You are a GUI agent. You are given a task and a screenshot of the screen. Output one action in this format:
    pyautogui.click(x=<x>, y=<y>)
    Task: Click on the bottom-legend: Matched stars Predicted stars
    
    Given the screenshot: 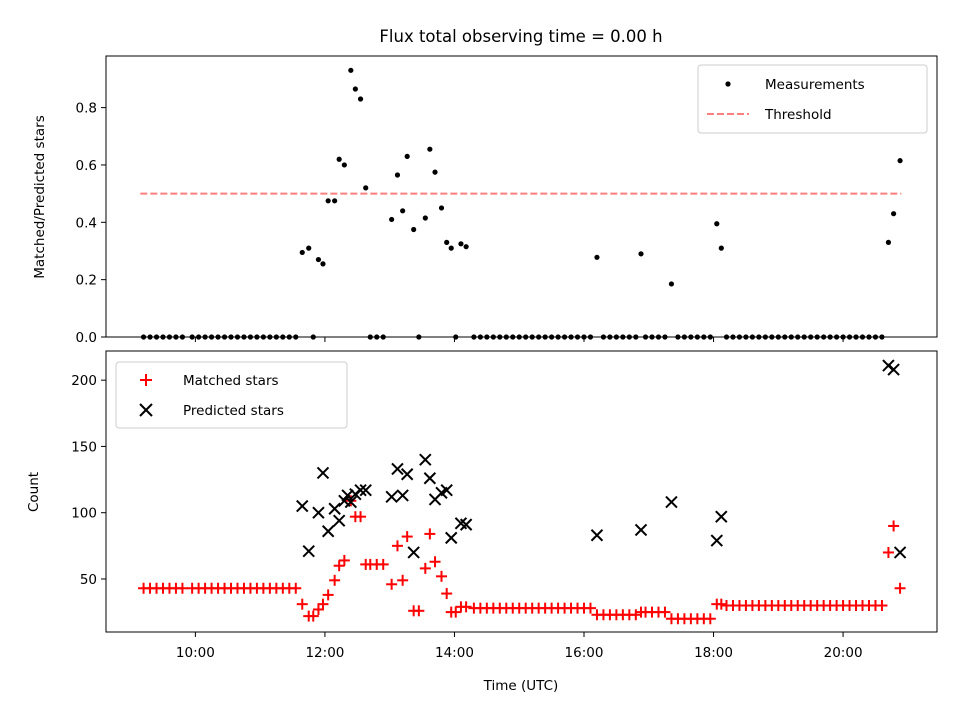 What is the action you would take?
    pyautogui.click(x=231, y=395)
    